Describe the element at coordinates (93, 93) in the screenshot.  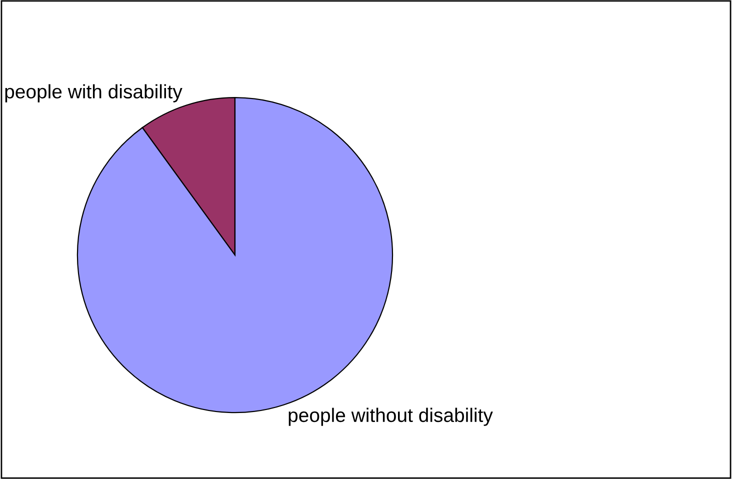
I see `slice-label: people with disability` at that location.